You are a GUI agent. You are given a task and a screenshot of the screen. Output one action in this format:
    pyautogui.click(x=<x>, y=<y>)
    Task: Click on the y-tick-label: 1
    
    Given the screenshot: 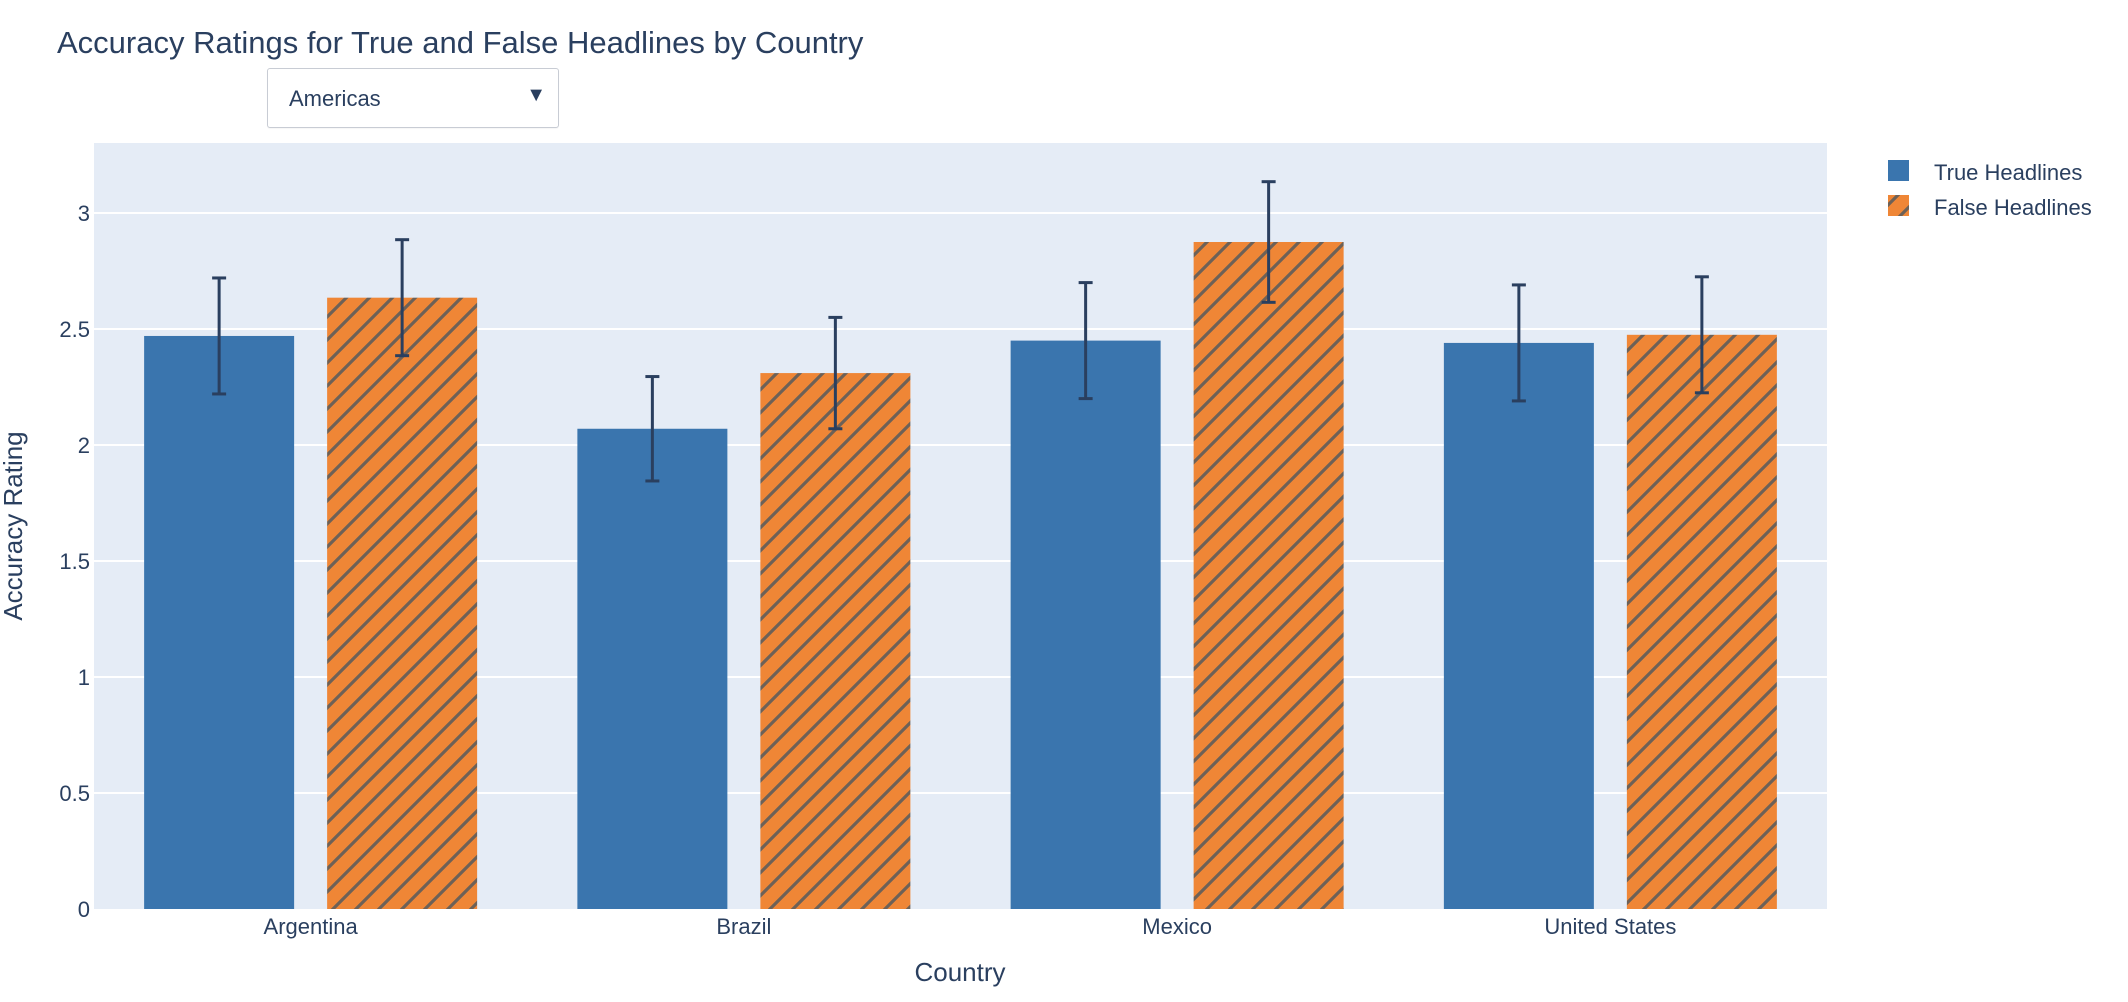 What is the action you would take?
    pyautogui.click(x=84, y=677)
    